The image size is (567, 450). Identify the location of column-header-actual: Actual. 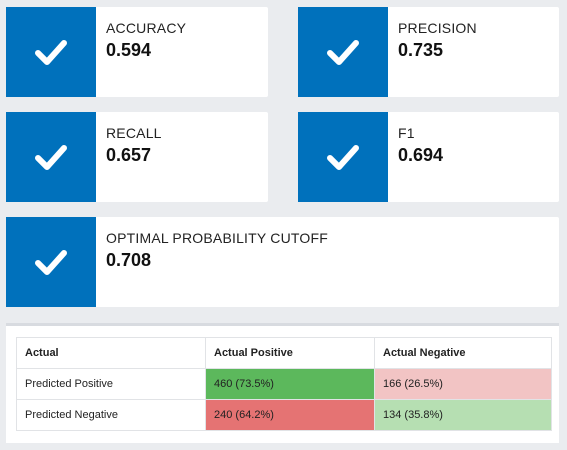
(111, 353).